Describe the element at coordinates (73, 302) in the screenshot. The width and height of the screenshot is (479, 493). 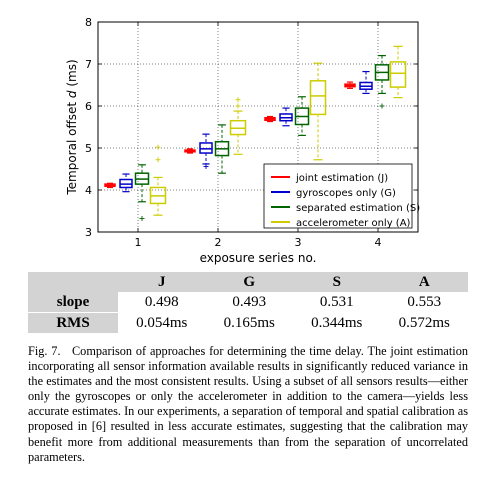
I see `row-label: slope` at that location.